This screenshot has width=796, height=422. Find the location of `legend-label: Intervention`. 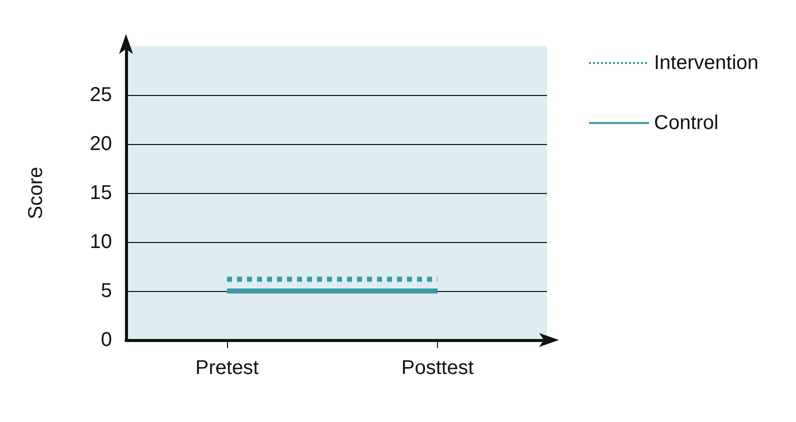

legend-label: Intervention is located at coordinates (706, 63).